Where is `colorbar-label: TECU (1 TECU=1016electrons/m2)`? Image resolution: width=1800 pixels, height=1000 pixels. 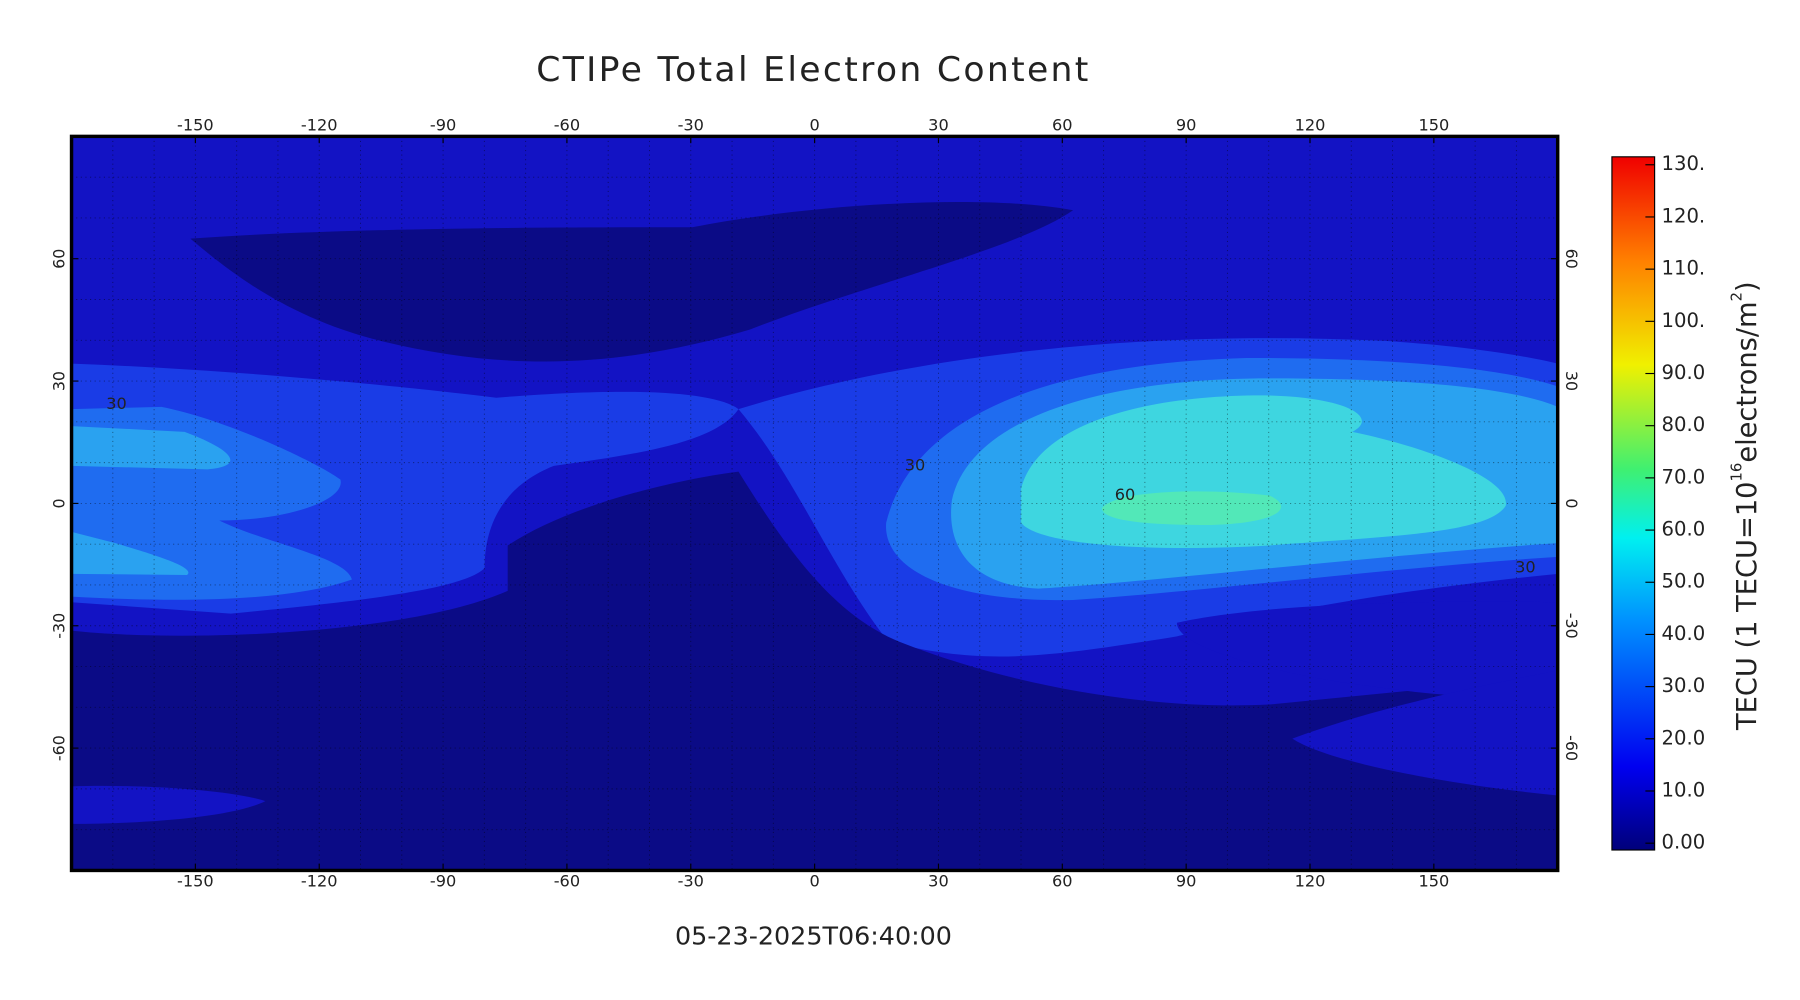
colorbar-label: TECU (1 TECU=1016electrons/m2) is located at coordinates (1746, 506).